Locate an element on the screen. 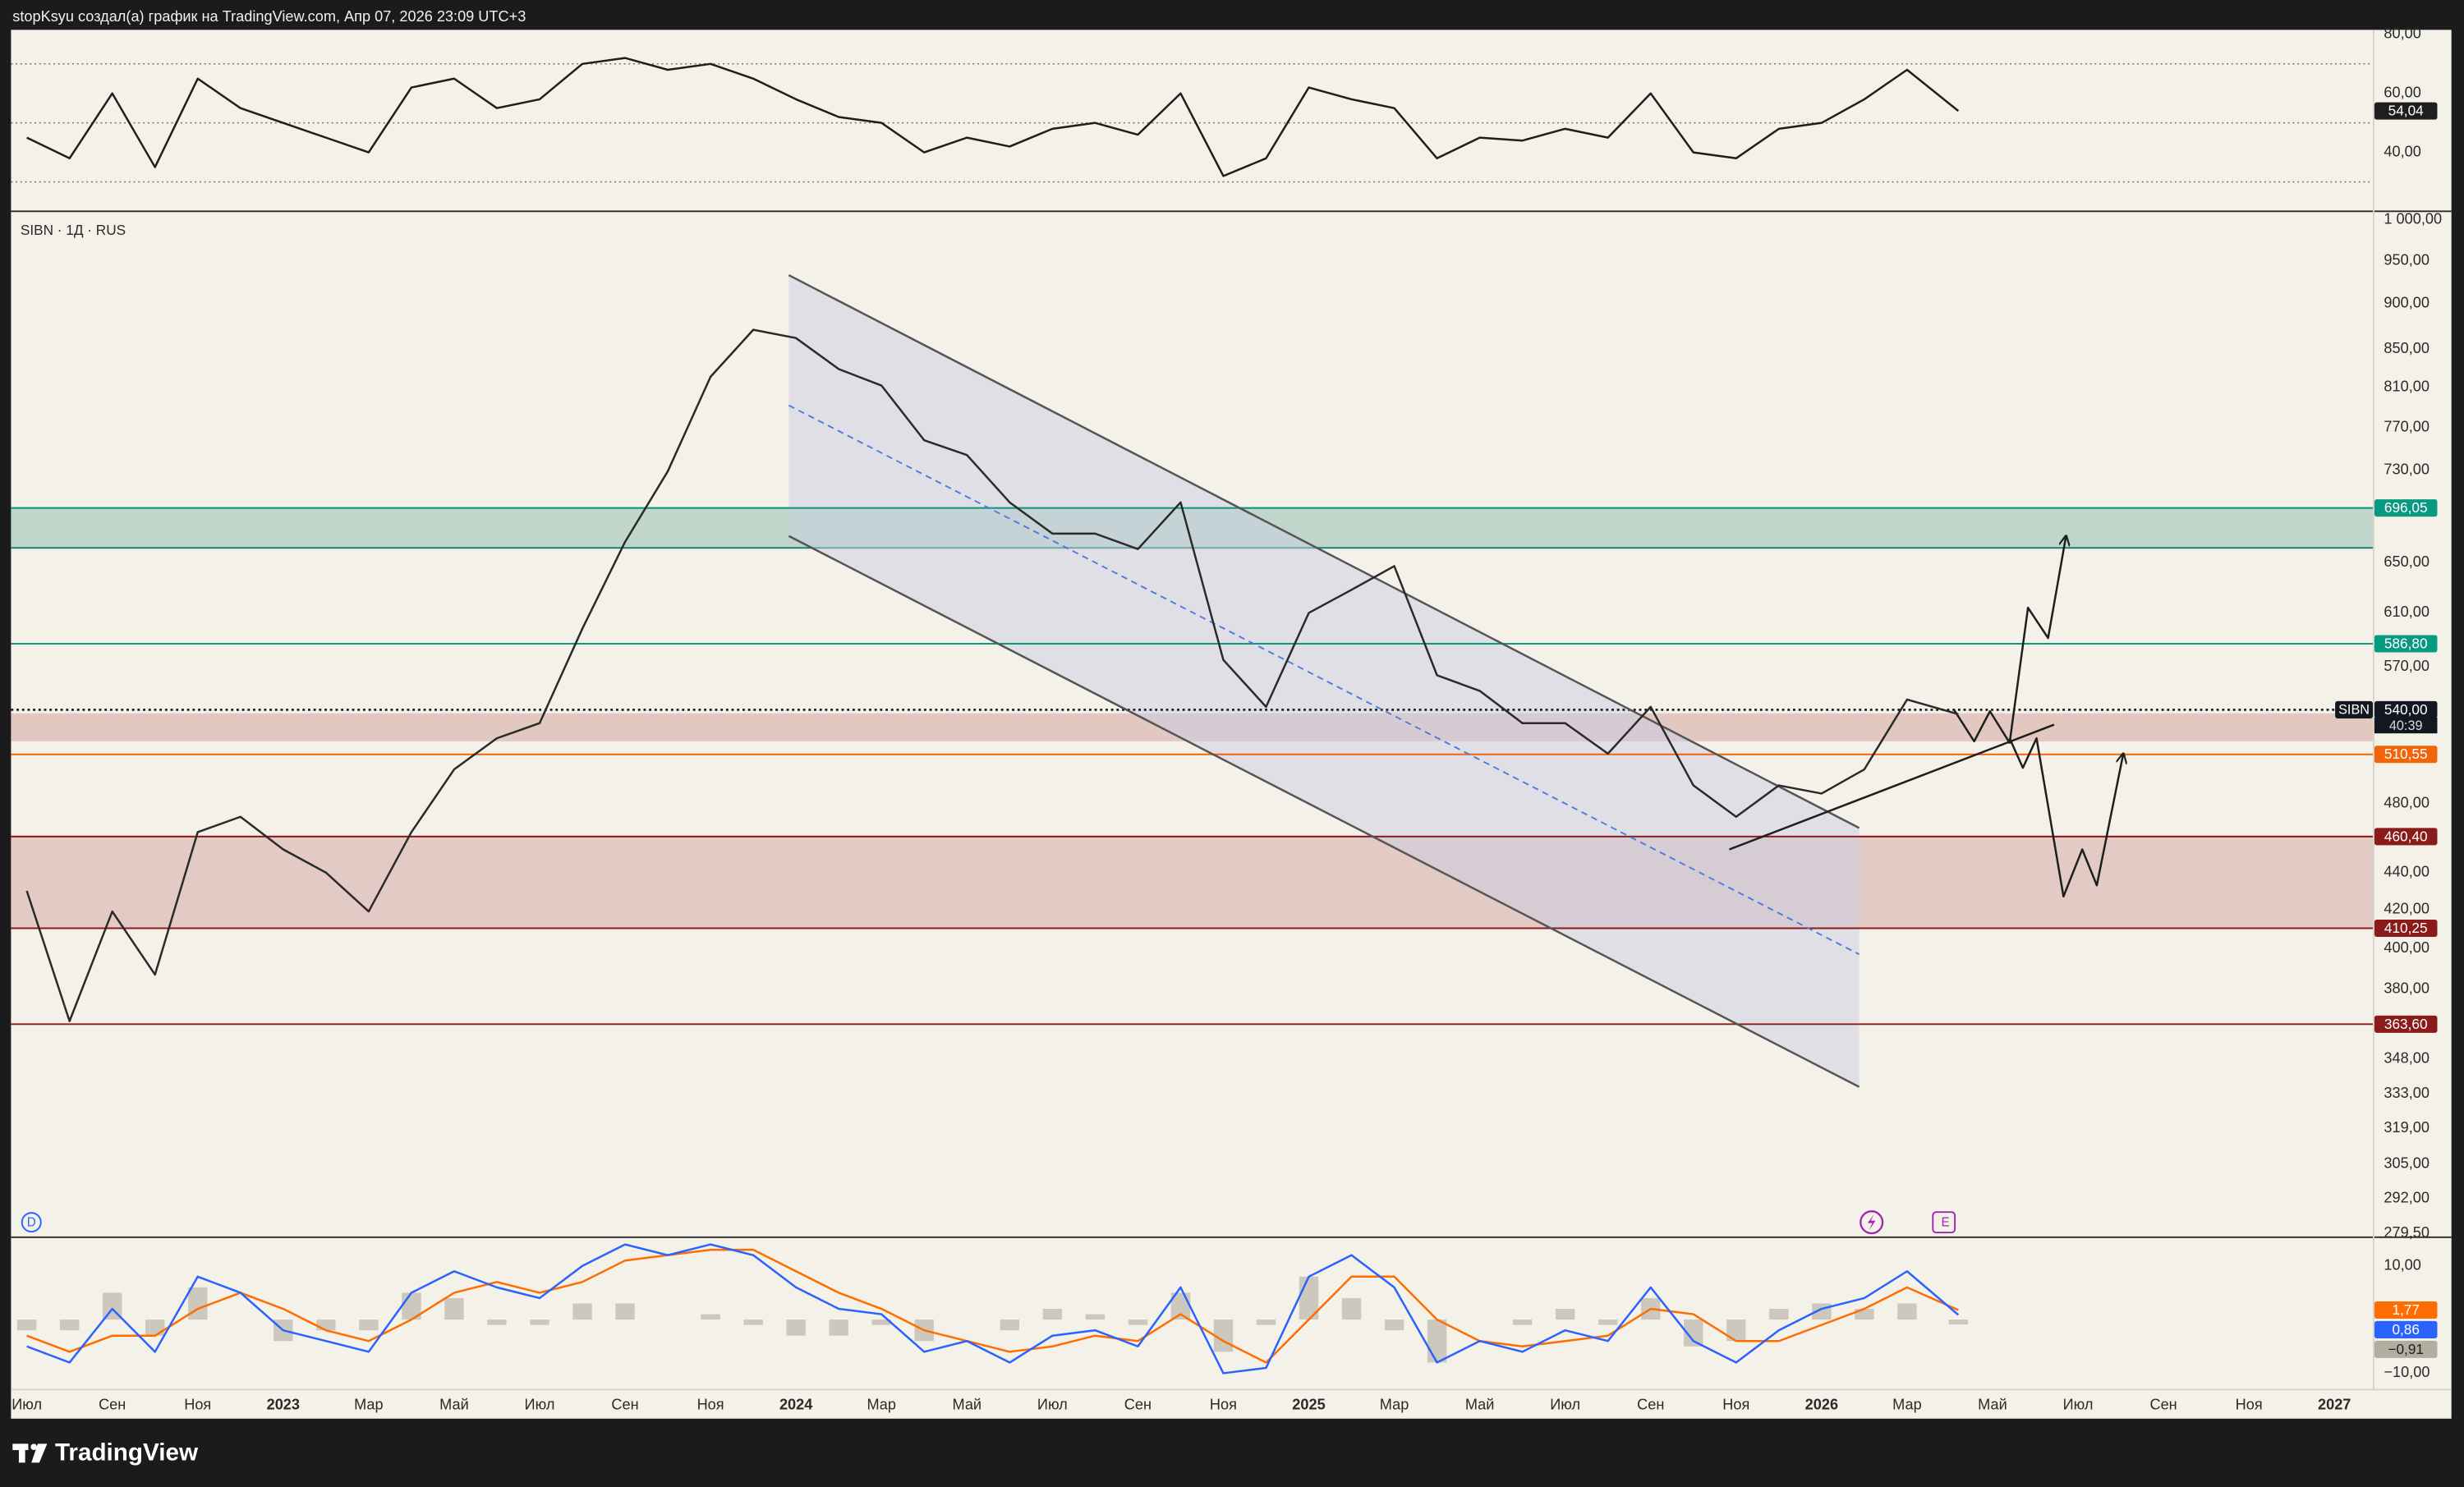 Image resolution: width=2464 pixels, height=1487 pixels. level-label: 363,60 is located at coordinates (2406, 1024).